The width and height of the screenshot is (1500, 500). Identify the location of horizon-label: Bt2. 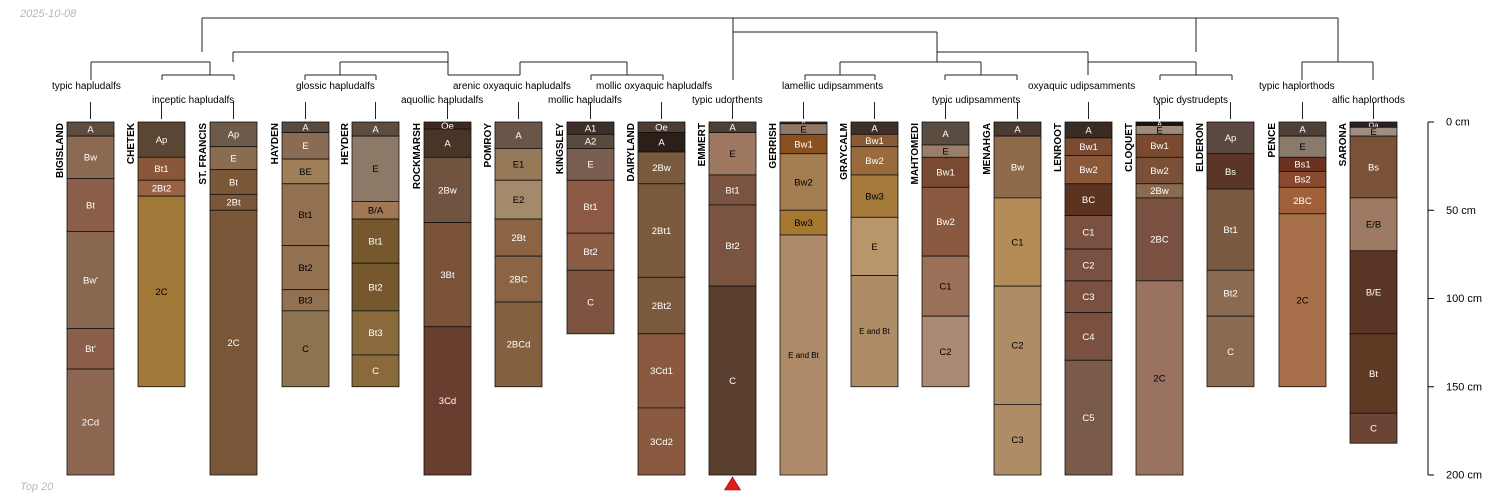
(590, 252).